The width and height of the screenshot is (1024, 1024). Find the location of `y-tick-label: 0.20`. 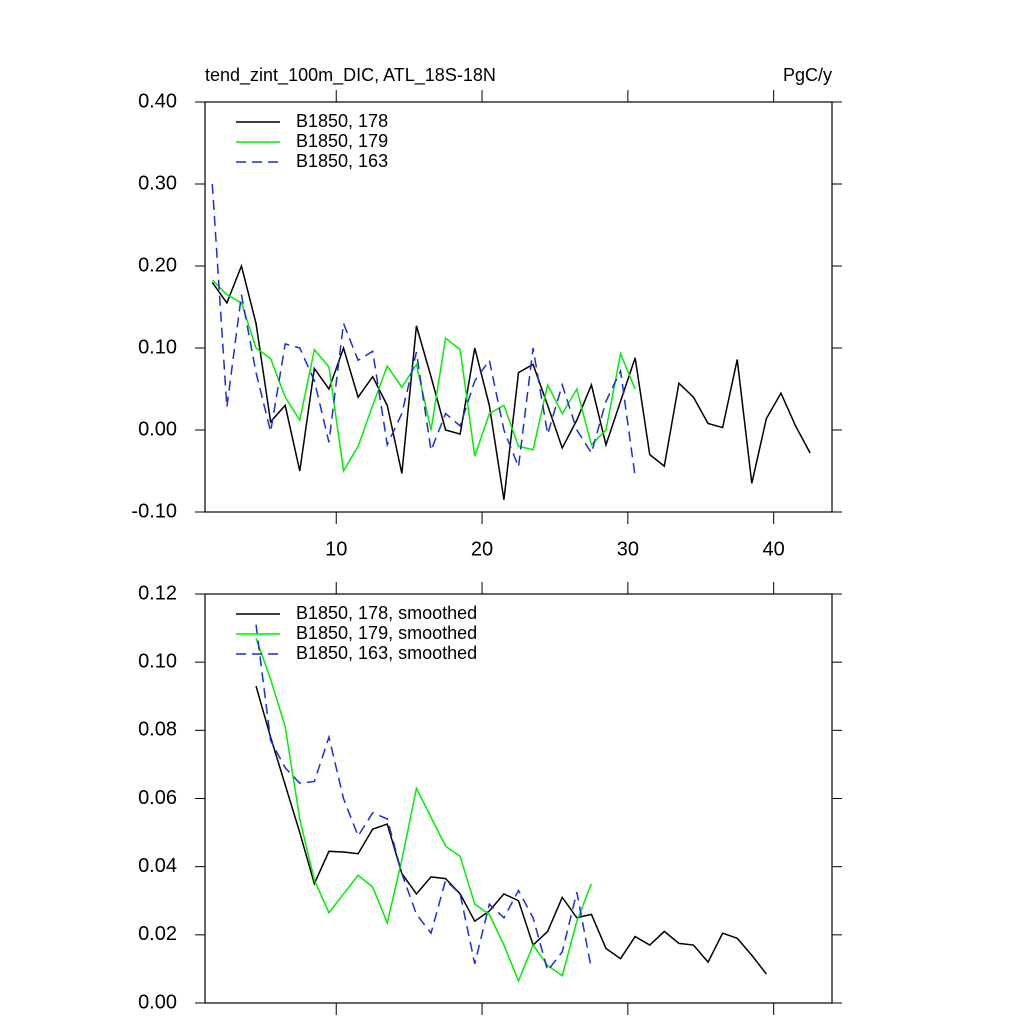

y-tick-label: 0.20 is located at coordinates (157, 265).